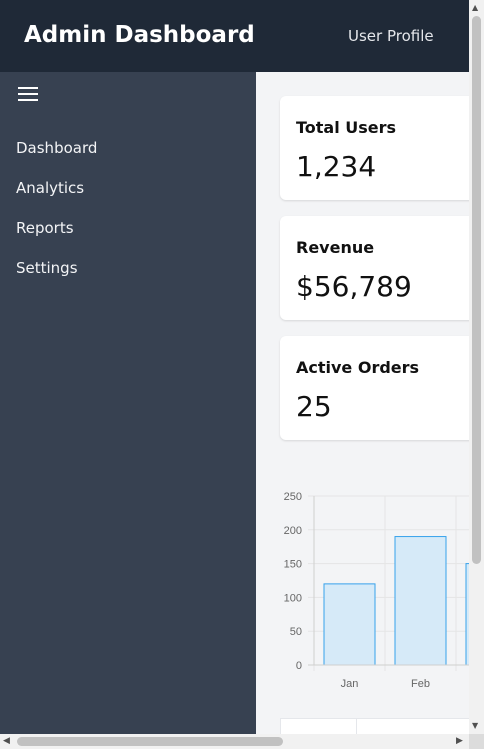 Image resolution: width=484 pixels, height=749 pixels. What do you see at coordinates (293, 598) in the screenshot?
I see `y-tick-label: 100` at bounding box center [293, 598].